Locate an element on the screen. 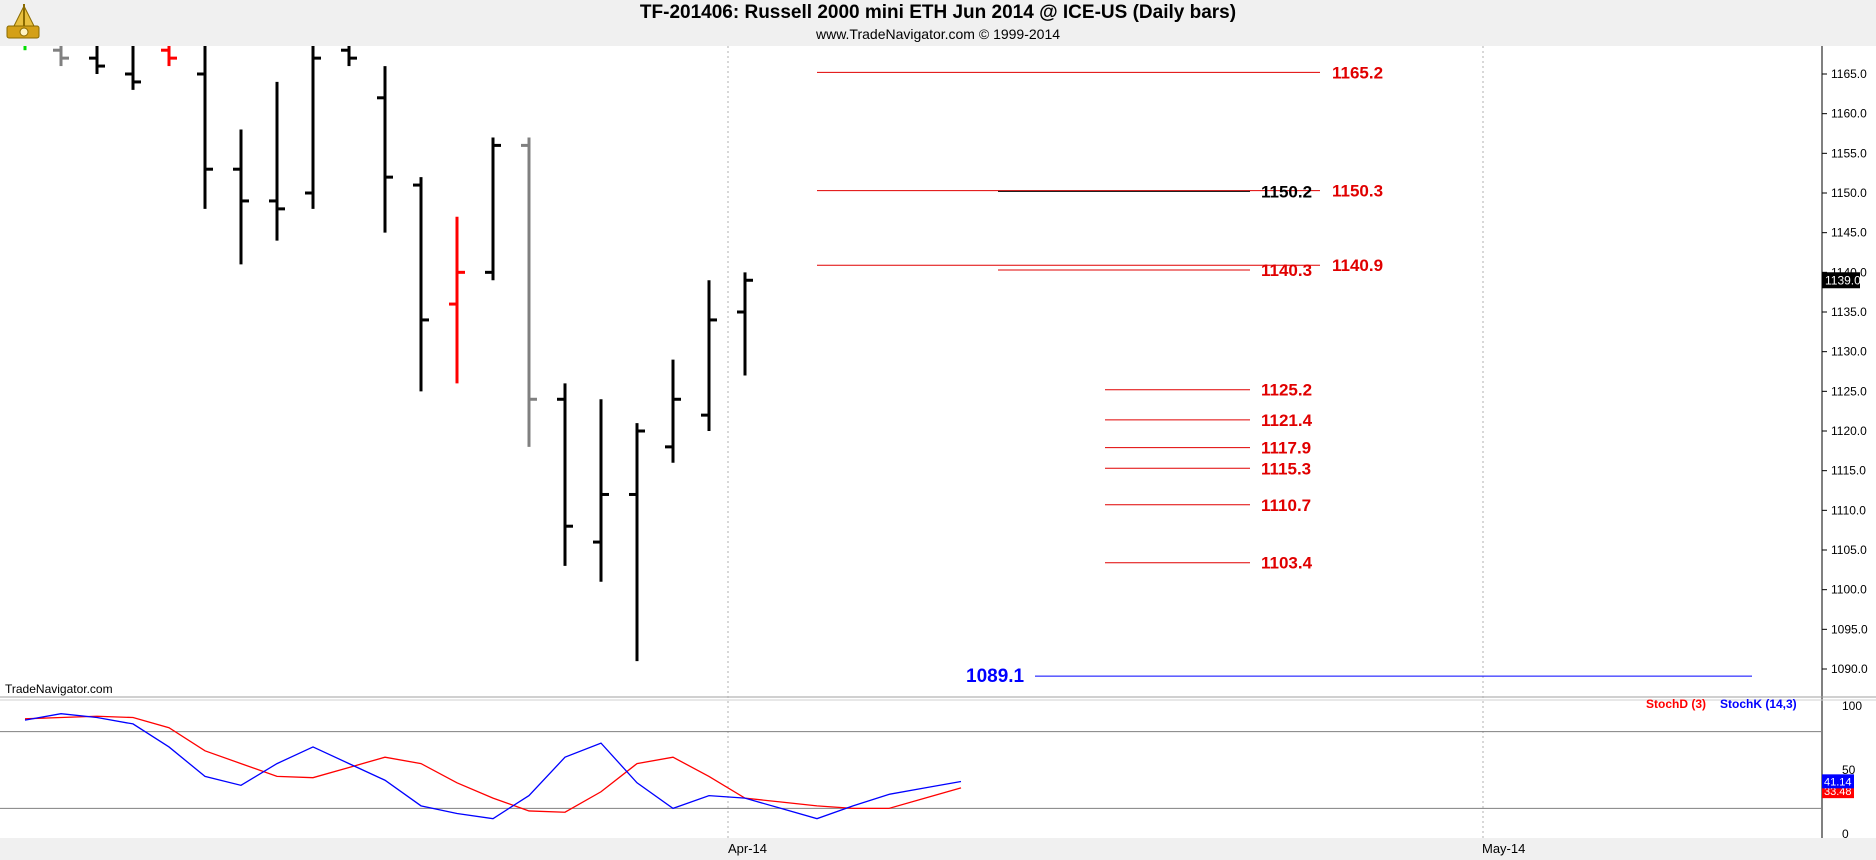  stoch-y-tick-label: 0 is located at coordinates (1845, 834).